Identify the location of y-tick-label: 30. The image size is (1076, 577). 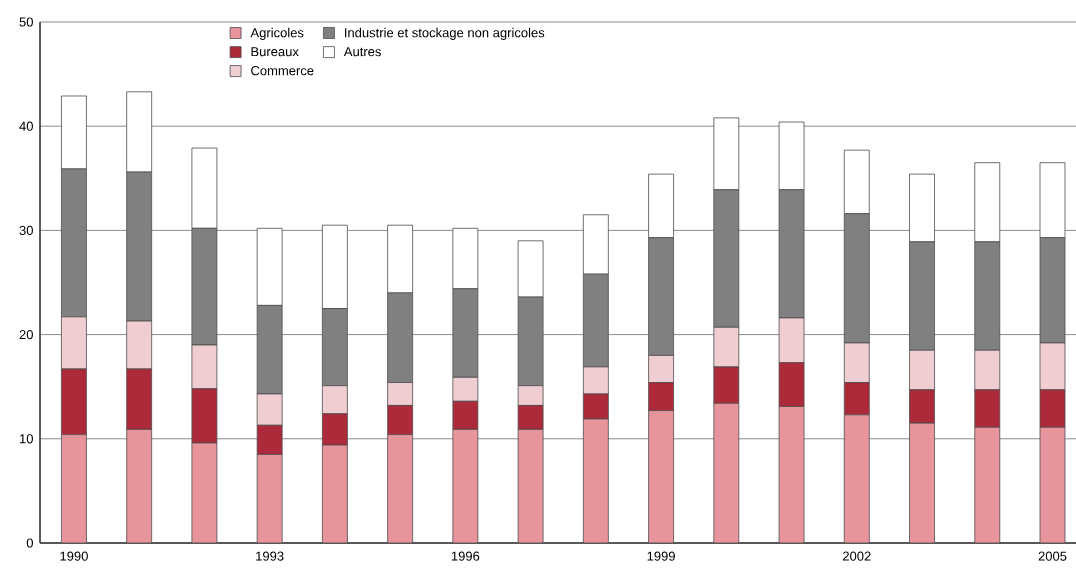
(26, 230).